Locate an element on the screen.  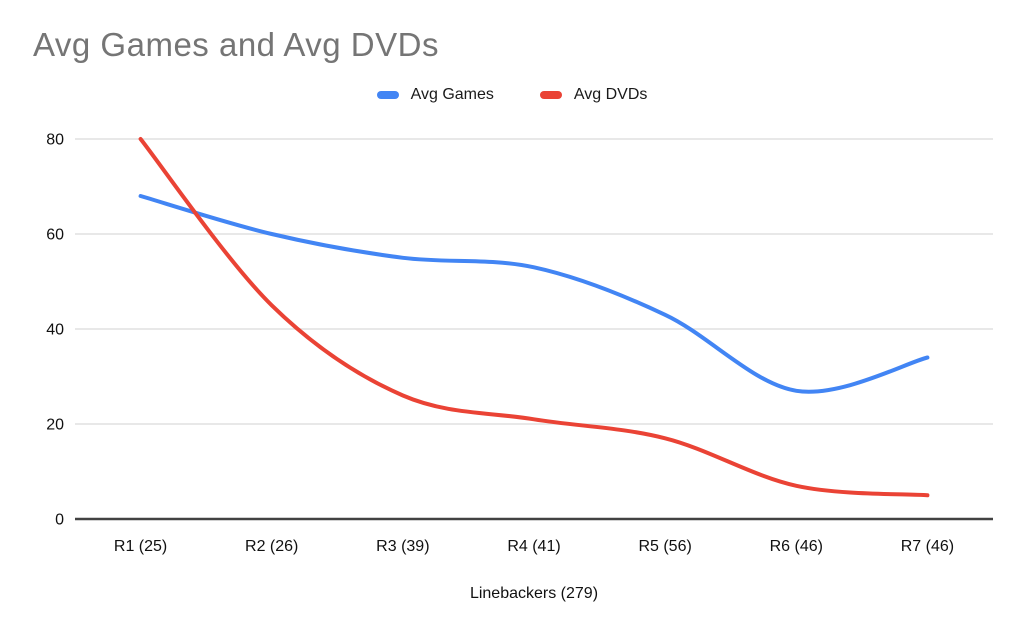
legend-label-avg-dvds: Avg DVDs is located at coordinates (610, 94).